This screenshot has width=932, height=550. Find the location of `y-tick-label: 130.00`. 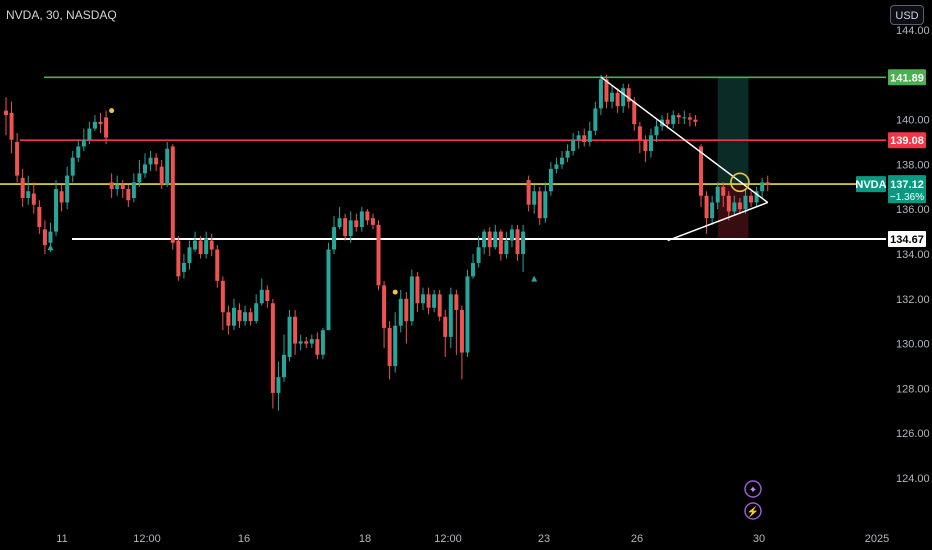

y-tick-label: 130.00 is located at coordinates (913, 345).